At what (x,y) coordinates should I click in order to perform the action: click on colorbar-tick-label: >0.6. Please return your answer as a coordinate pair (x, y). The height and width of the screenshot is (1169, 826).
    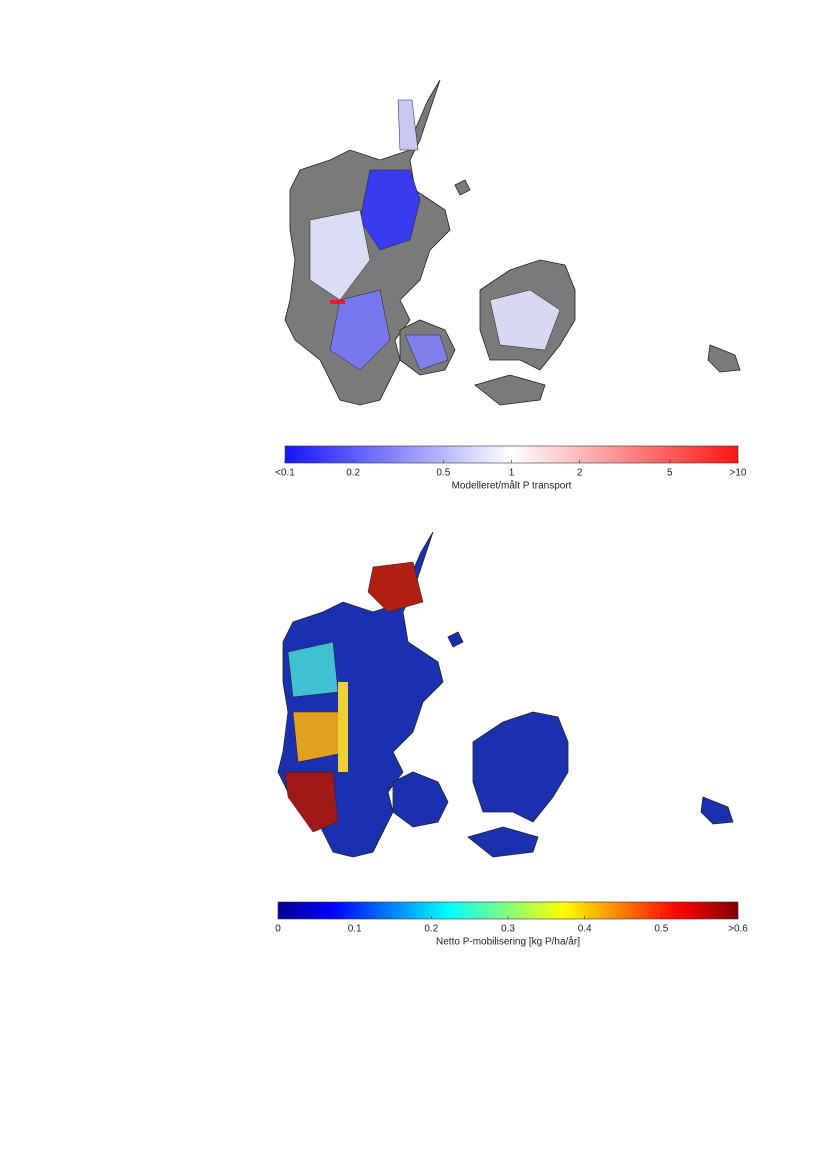
    Looking at the image, I should click on (738, 928).